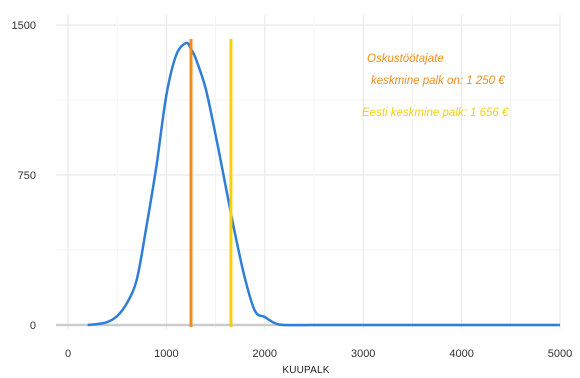 This screenshot has width=580, height=378. Describe the element at coordinates (305, 370) in the screenshot. I see `x-axis-title: KUUPALK` at that location.